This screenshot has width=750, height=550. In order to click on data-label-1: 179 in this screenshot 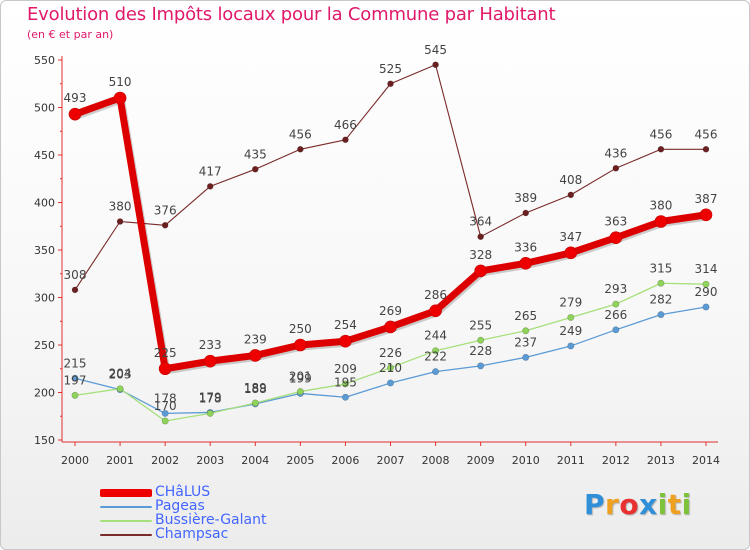, I will do `click(210, 397)`.